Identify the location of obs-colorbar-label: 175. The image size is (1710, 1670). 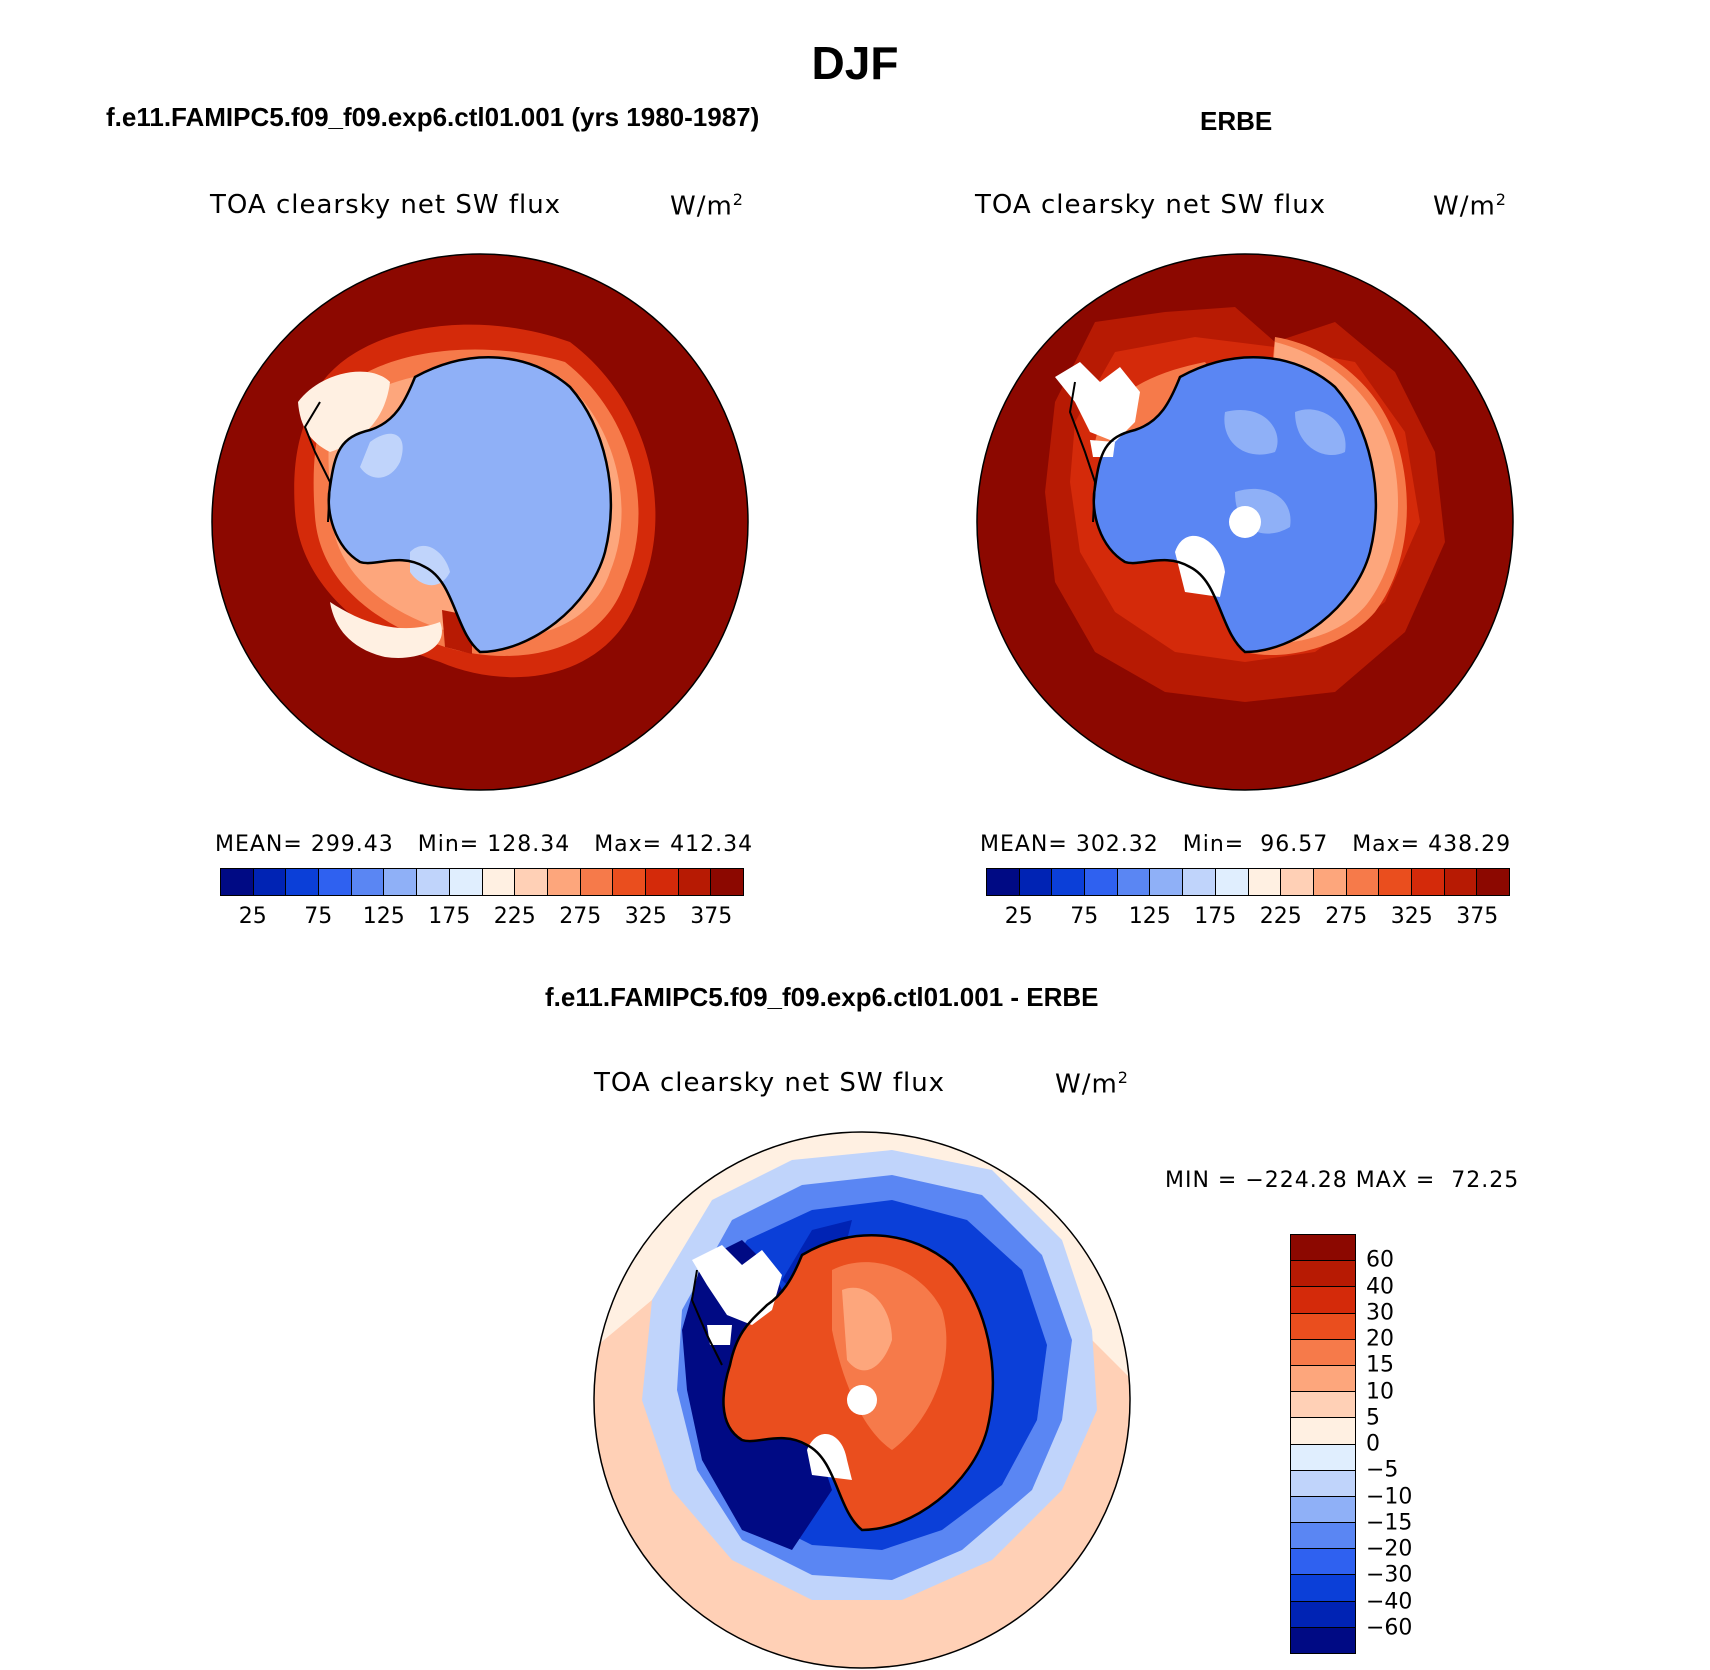
(1215, 916).